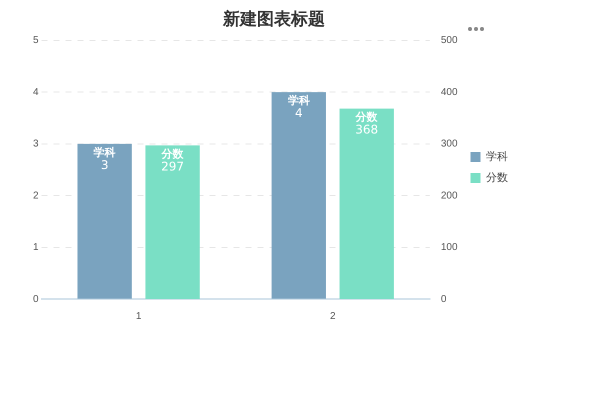  What do you see at coordinates (36, 40) in the screenshot?
I see `y-tick-label: 5` at bounding box center [36, 40].